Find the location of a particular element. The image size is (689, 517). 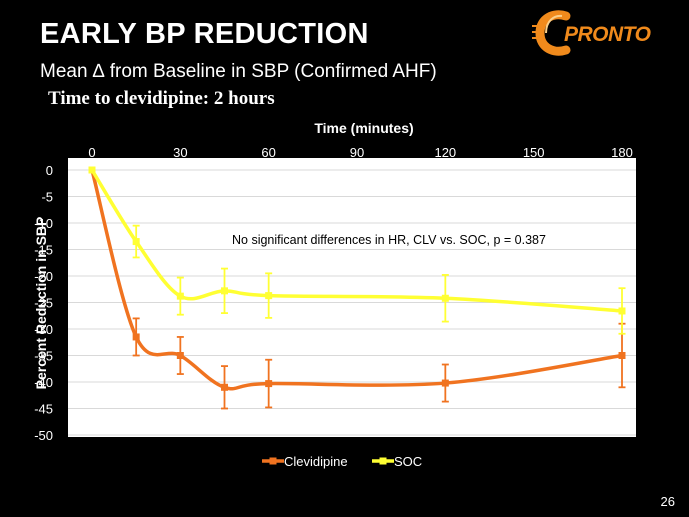

y-tick-label: -35 is located at coordinates (43, 356).